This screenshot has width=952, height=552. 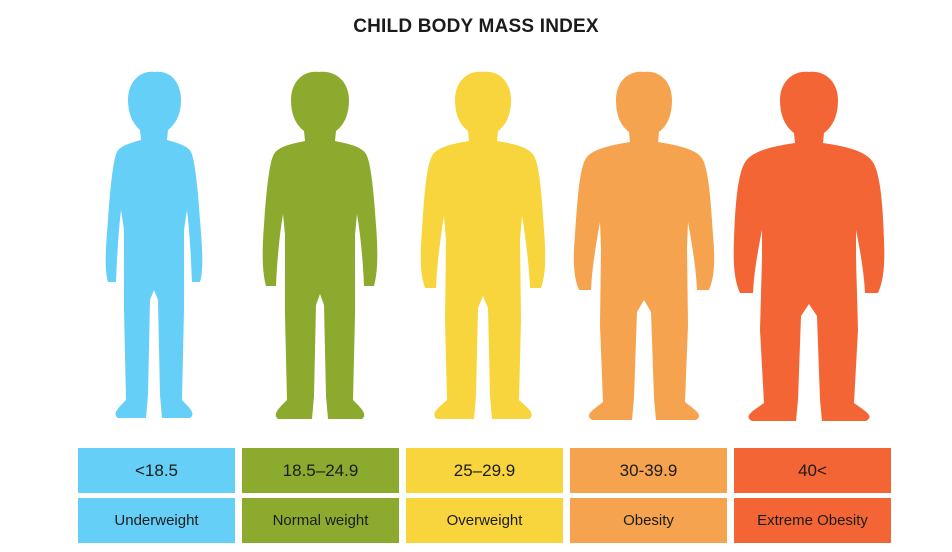 What do you see at coordinates (648, 470) in the screenshot?
I see `range-cell: 30-39.9` at bounding box center [648, 470].